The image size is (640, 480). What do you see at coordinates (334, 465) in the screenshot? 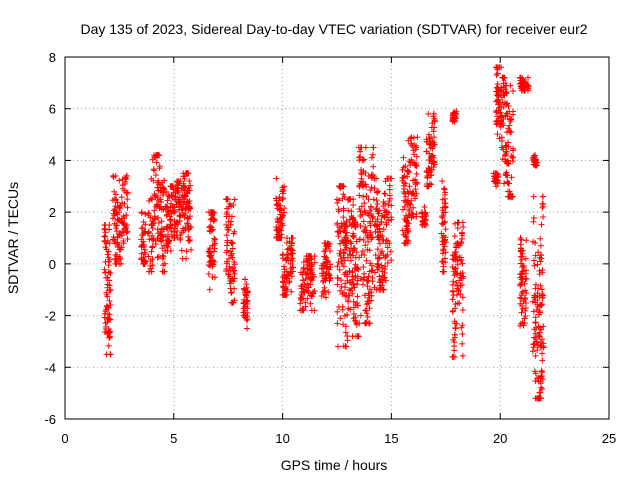
I see `x-axis-label: GPS time / hours` at bounding box center [334, 465].